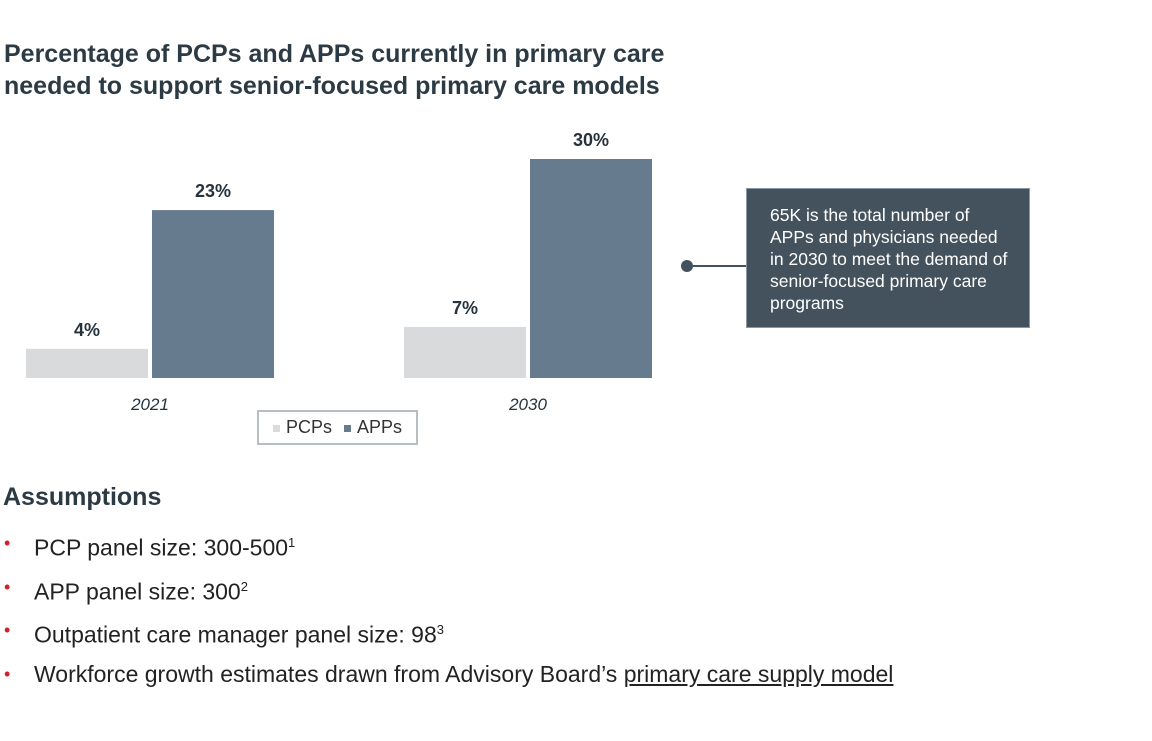 This screenshot has height=741, width=1152. I want to click on legend-item-apps: APPs, so click(373, 427).